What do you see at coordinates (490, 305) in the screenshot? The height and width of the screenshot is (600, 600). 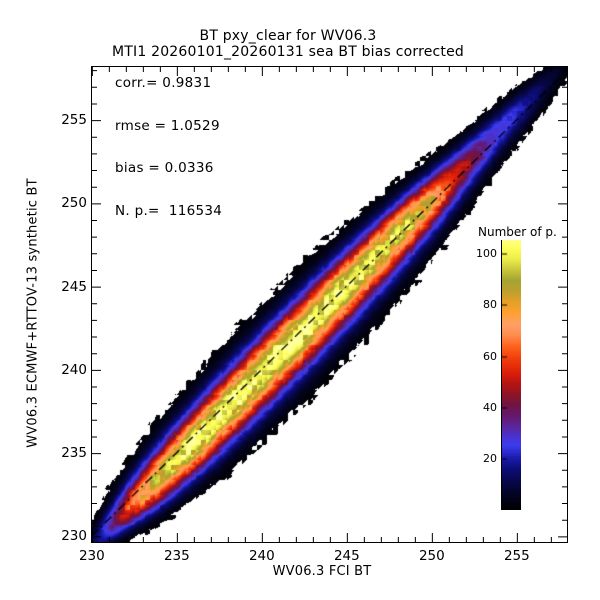 I see `colorbar-tick-label: 80` at bounding box center [490, 305].